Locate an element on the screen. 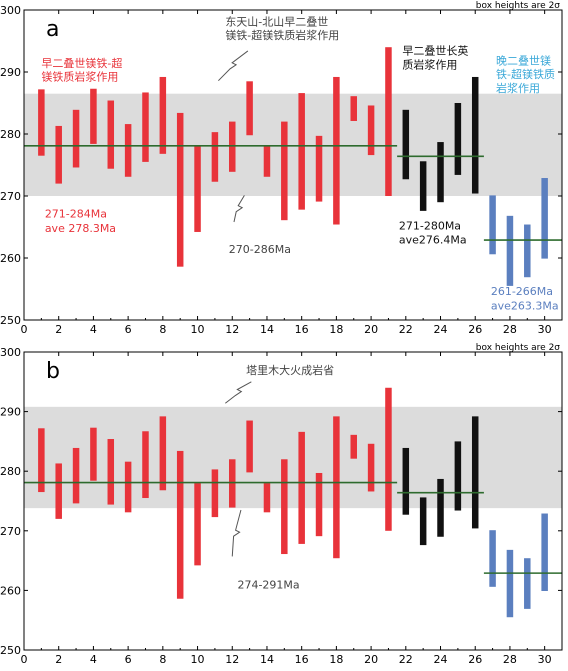 Image resolution: width=568 pixels, height=671 pixels. chart-1-x-tick-label-9: 18 is located at coordinates (336, 659).